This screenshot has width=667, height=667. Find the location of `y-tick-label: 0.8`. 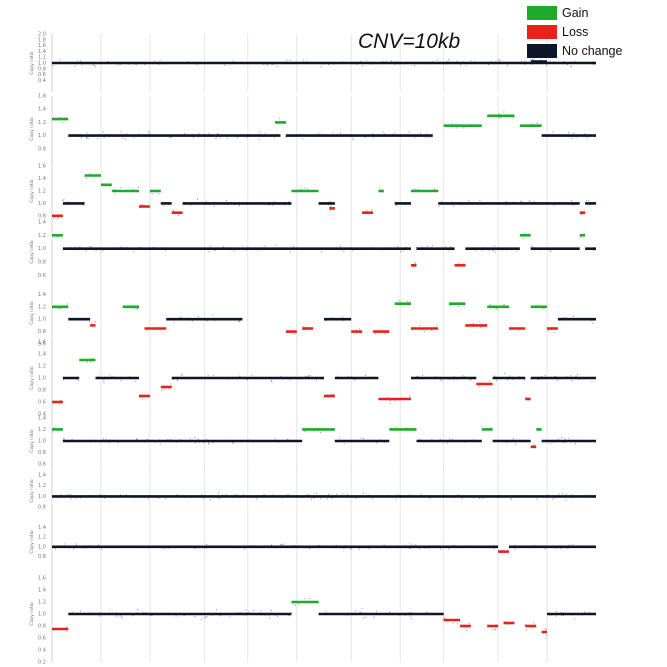

y-tick-label: 0.8 is located at coordinates (42, 391).